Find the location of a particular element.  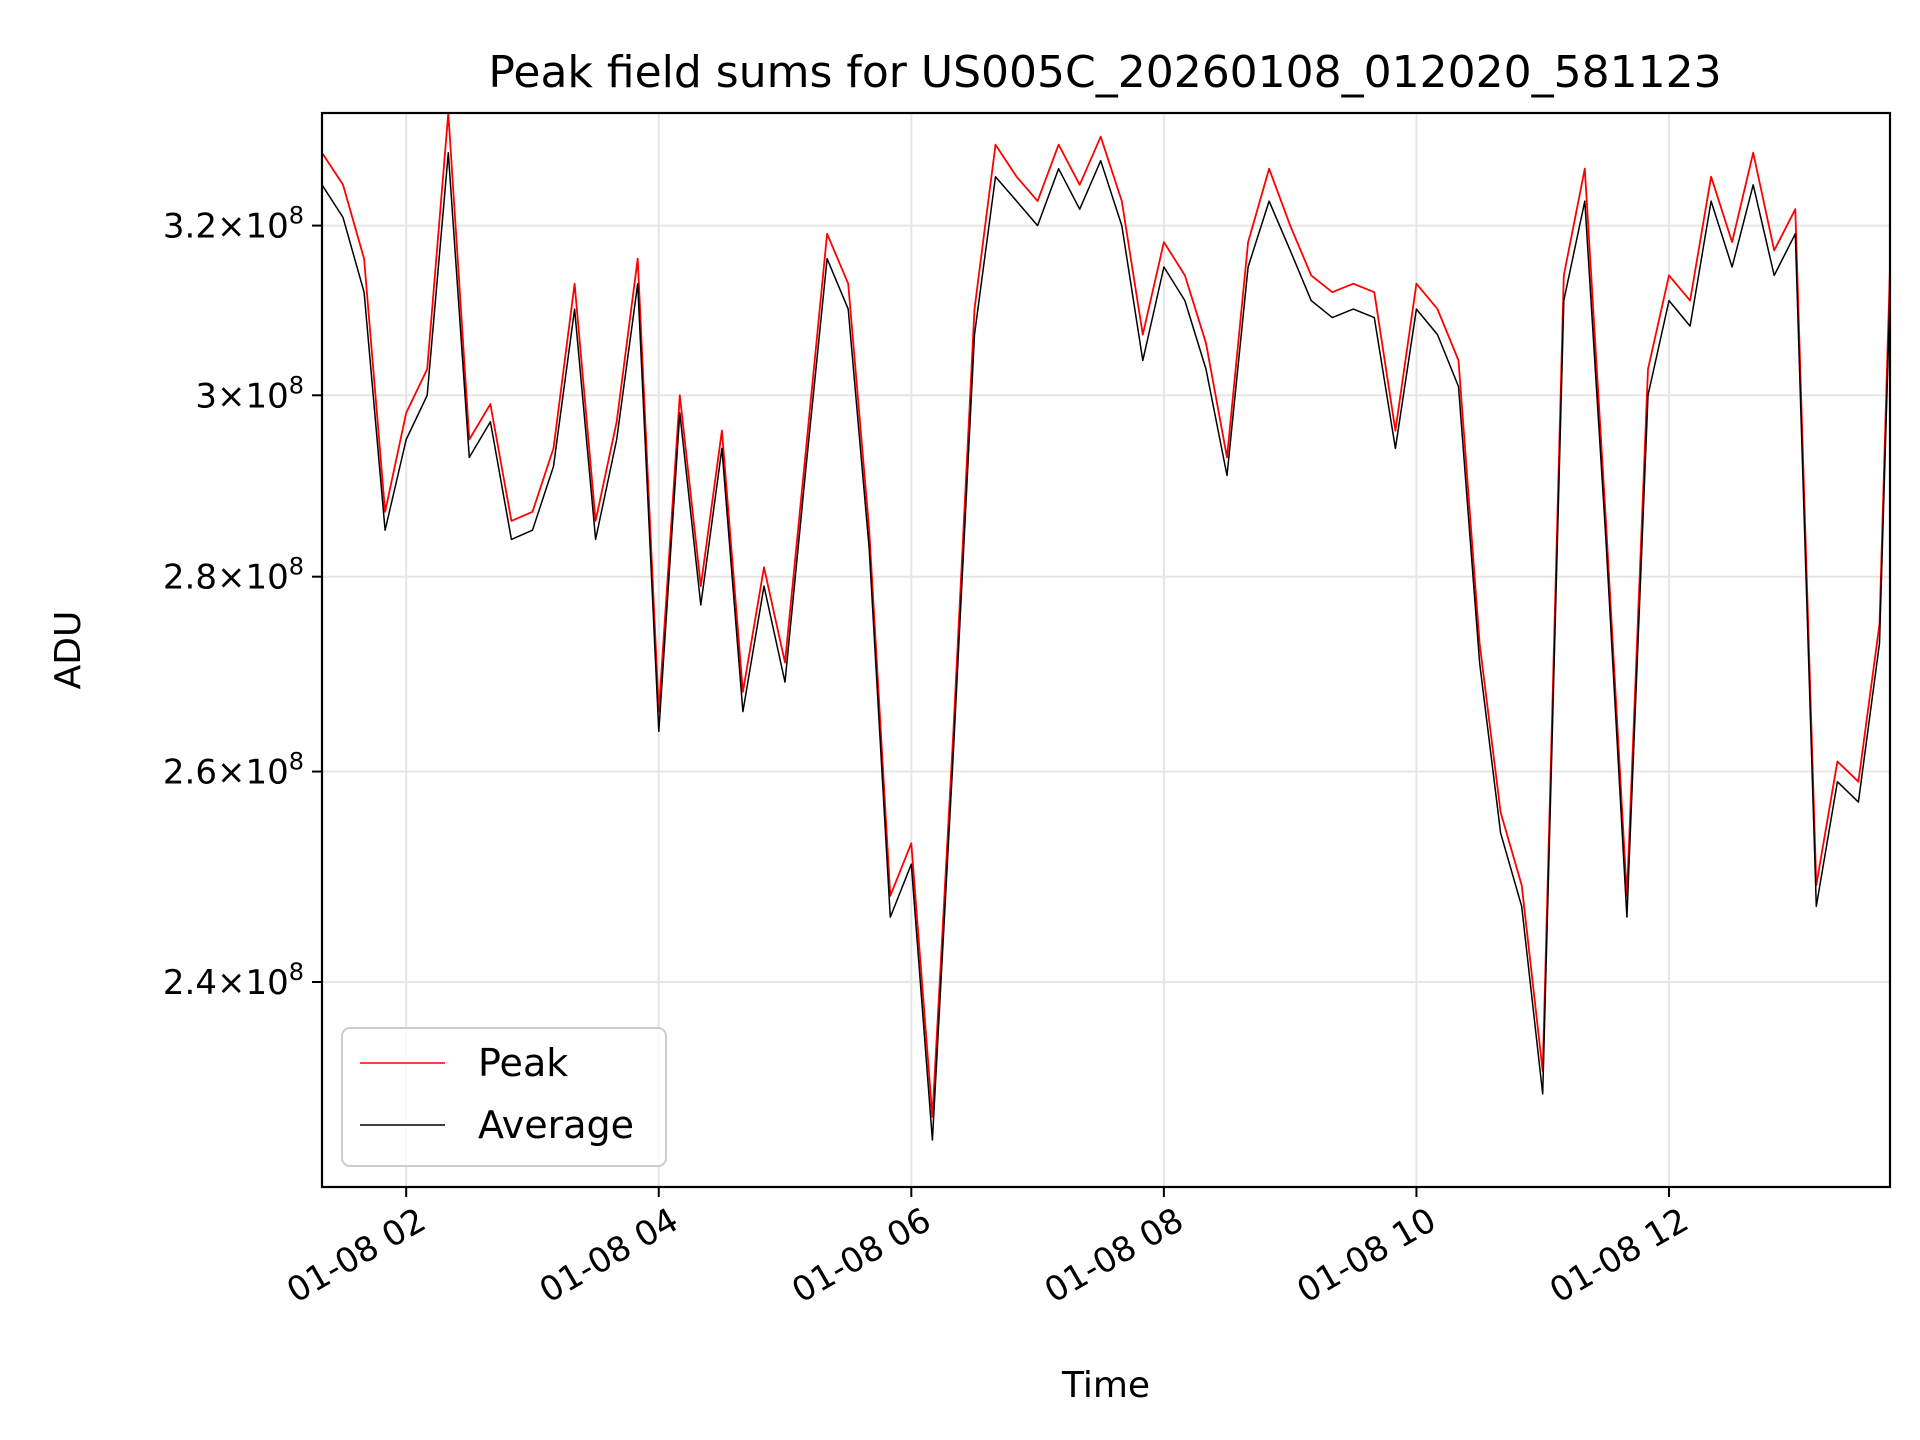

y-tick-label: 3.2×108 is located at coordinates (233, 224).